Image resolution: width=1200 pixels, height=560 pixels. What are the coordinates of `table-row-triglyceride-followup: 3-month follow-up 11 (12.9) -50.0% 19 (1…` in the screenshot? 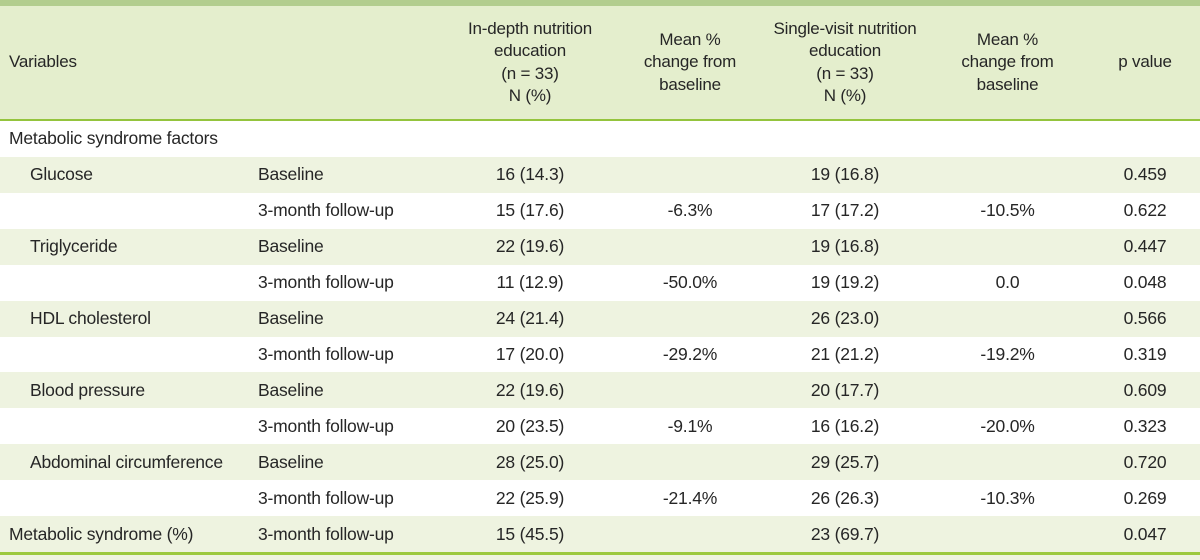 It's located at (600, 283).